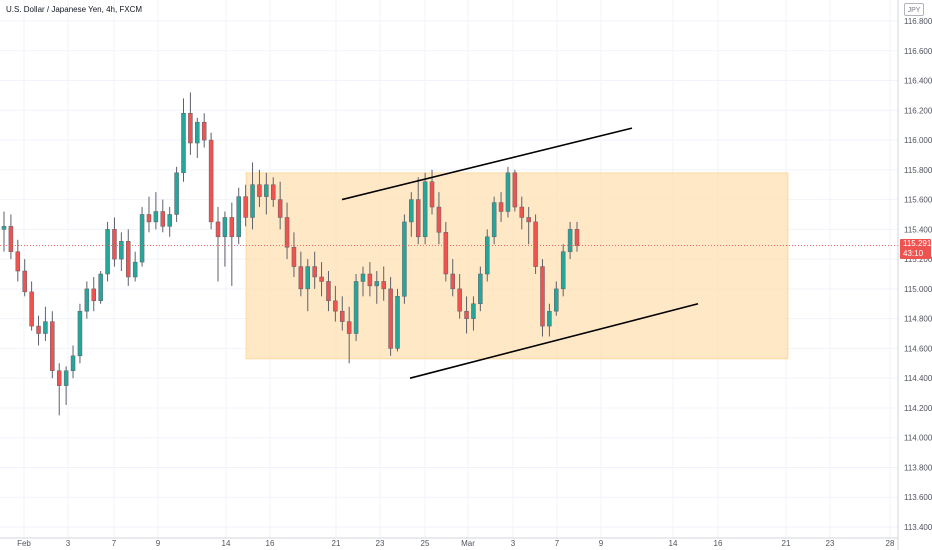  Describe the element at coordinates (513, 543) in the screenshot. I see `time-tick-label: 3` at that location.